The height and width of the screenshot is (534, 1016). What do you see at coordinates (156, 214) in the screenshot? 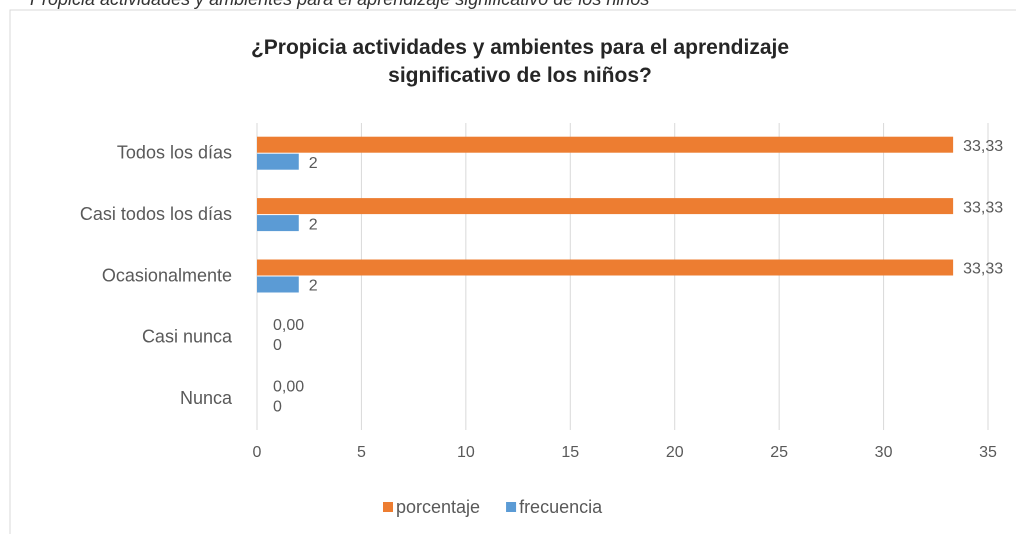
I see `y-tick-label: Casi todos los días` at bounding box center [156, 214].